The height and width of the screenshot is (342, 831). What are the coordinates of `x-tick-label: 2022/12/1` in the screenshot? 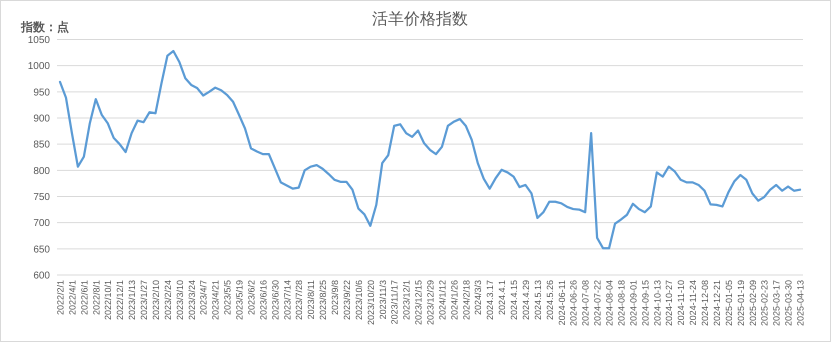 It's located at (120, 300).